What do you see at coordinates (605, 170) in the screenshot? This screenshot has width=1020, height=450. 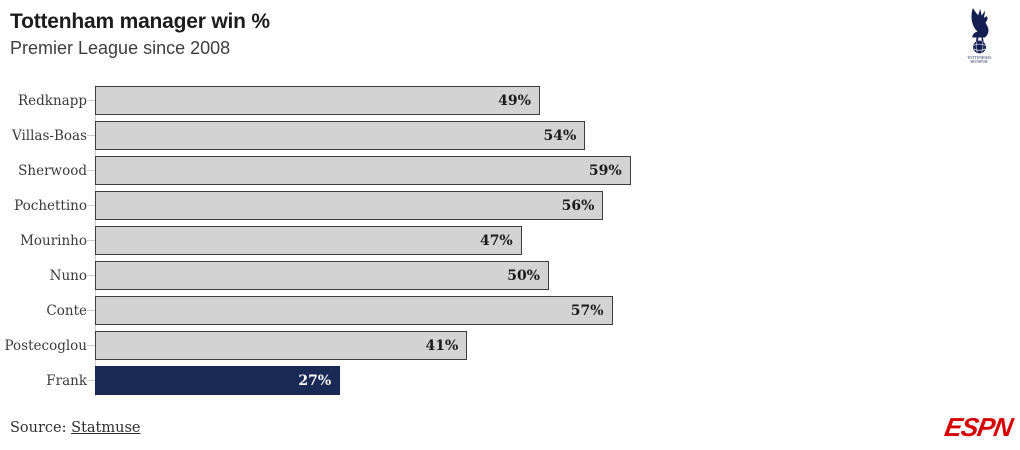 I see `bar-value: 59%` at bounding box center [605, 170].